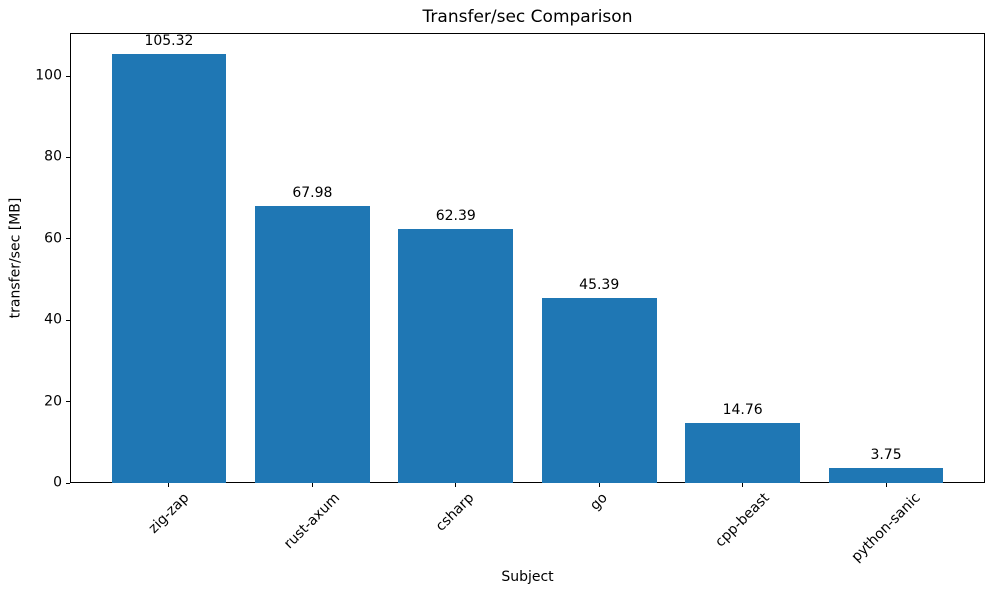 The height and width of the screenshot is (600, 1000). I want to click on bar-value-label: 105.32, so click(169, 41).